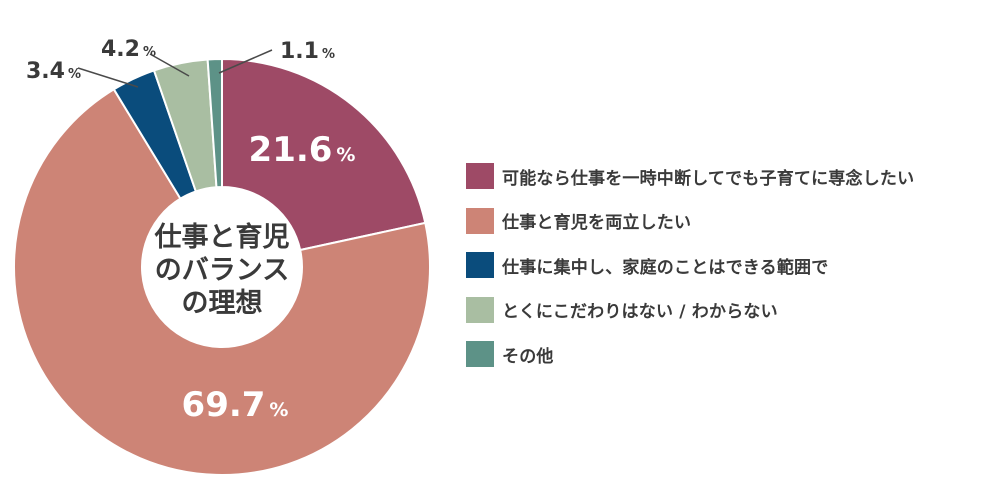  I want to click on legend-item: 仕事に集中し、家庭のことはできる範囲で, so click(731, 265).